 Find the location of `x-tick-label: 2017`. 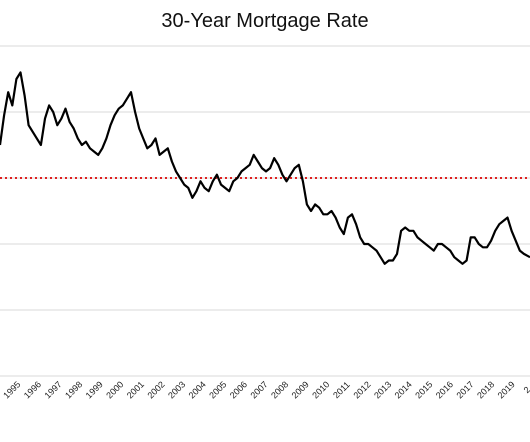

x-tick-label: 2017 is located at coordinates (464, 389).